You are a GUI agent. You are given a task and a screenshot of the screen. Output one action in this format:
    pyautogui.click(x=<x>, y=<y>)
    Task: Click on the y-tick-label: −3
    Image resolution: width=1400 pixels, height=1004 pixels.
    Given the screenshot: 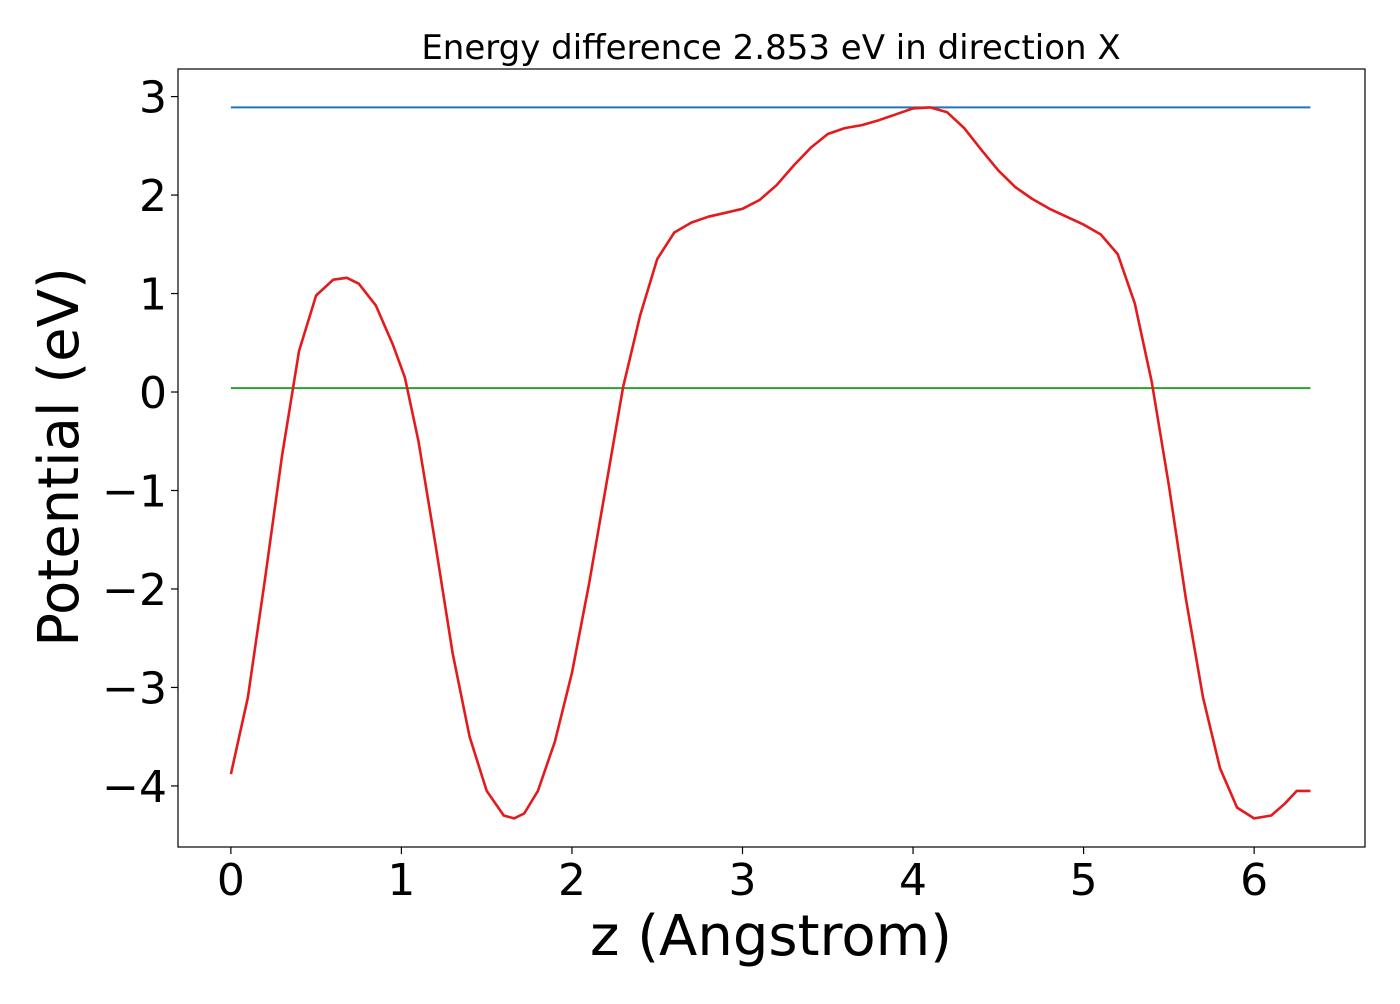 What is the action you would take?
    pyautogui.click(x=134, y=688)
    